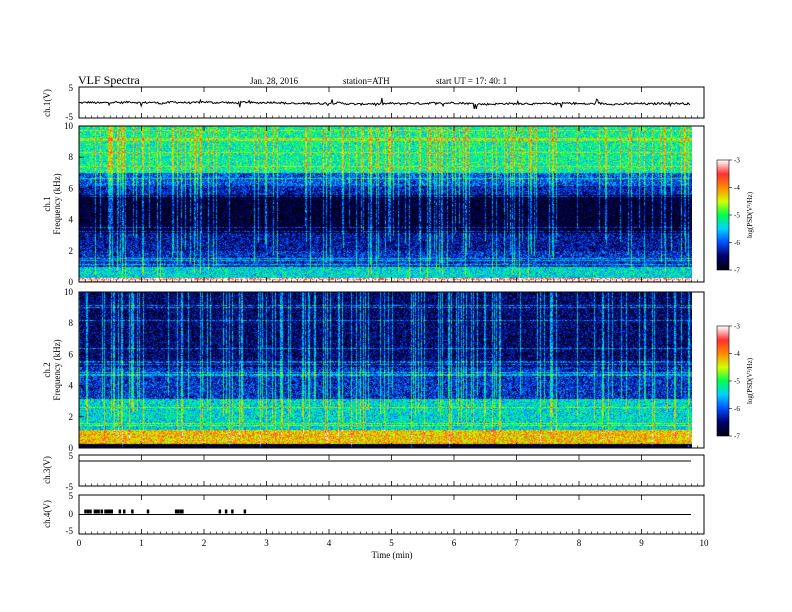 Image resolution: width=792 pixels, height=612 pixels. What do you see at coordinates (392, 555) in the screenshot?
I see `x-axis-label: Time (min)` at bounding box center [392, 555].